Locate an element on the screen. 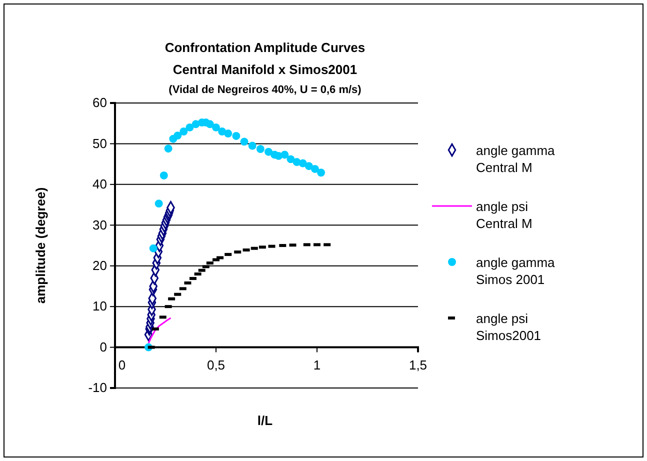 Image resolution: width=647 pixels, height=461 pixels. chart-title: Confrontation Amplitude Curves Central Manifold x Simos2001 is located at coordinates (265, 58).